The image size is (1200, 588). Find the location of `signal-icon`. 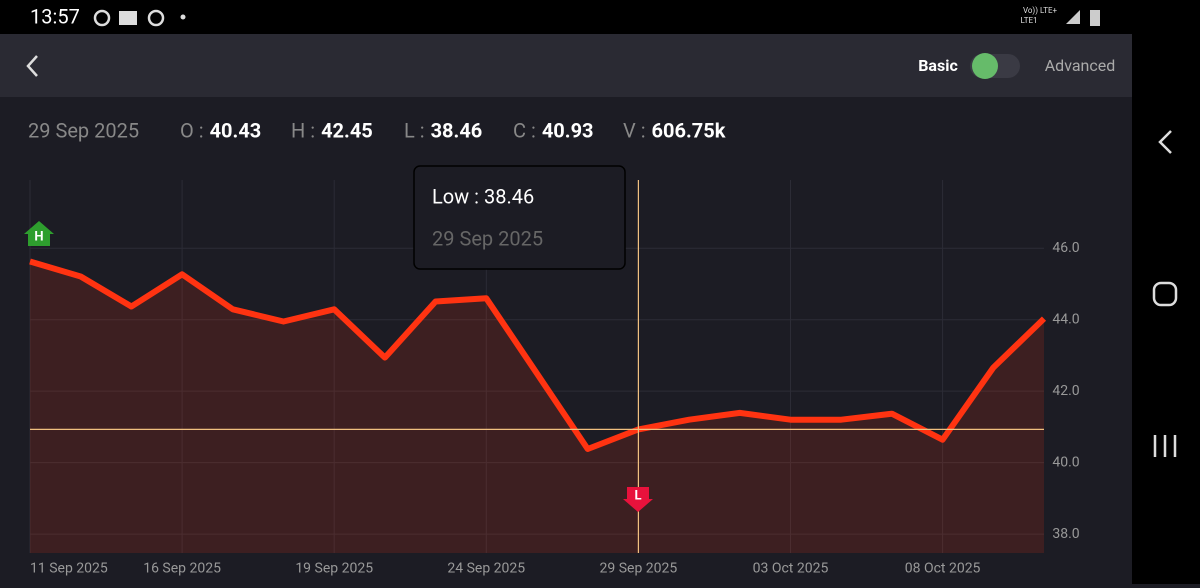

signal-icon is located at coordinates (1073, 17).